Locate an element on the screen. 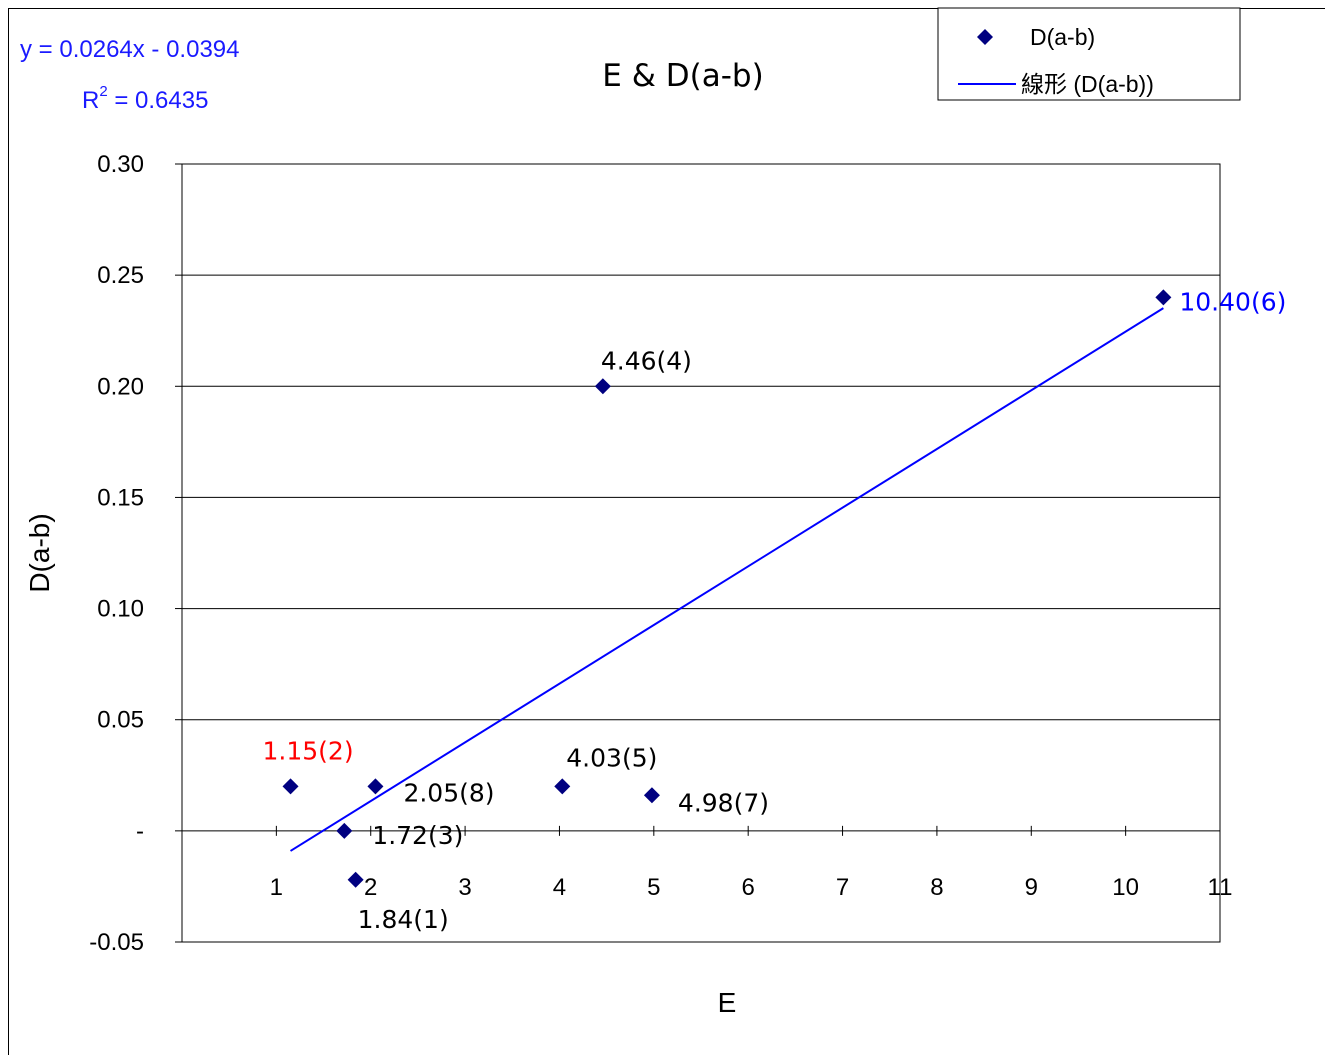 The height and width of the screenshot is (1055, 1325). x-tick-label: 8 is located at coordinates (936, 887).